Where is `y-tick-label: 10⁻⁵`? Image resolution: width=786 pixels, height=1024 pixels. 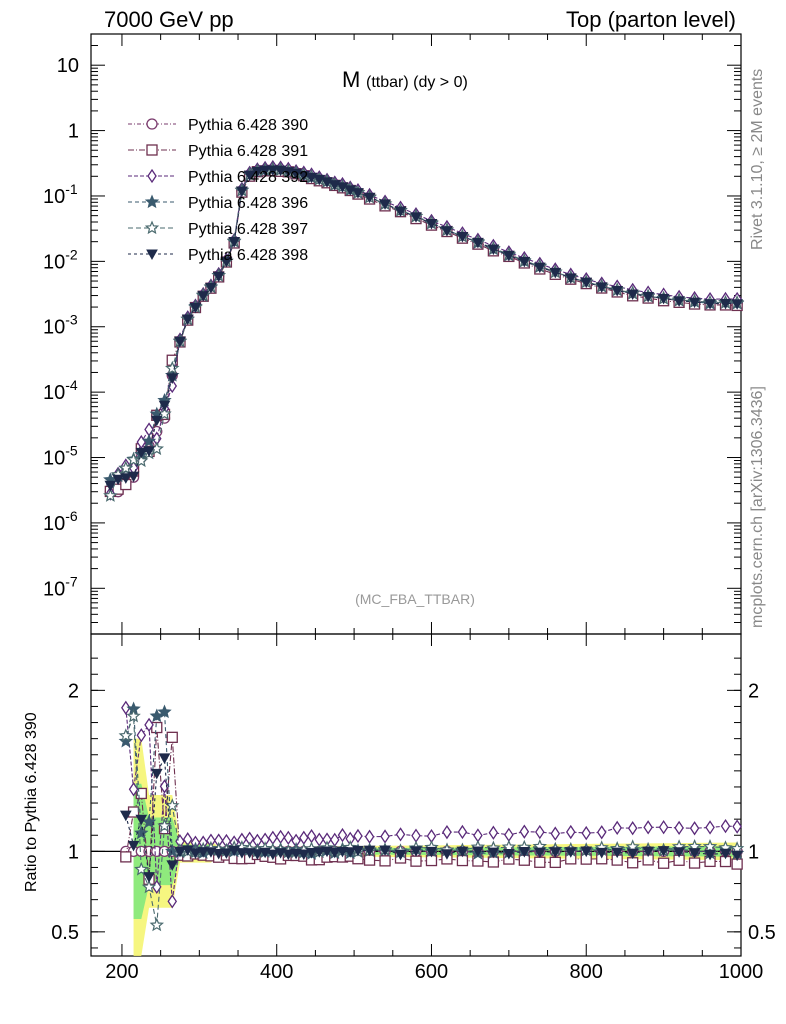 y-tick-label: 10⁻⁵ is located at coordinates (60, 456).